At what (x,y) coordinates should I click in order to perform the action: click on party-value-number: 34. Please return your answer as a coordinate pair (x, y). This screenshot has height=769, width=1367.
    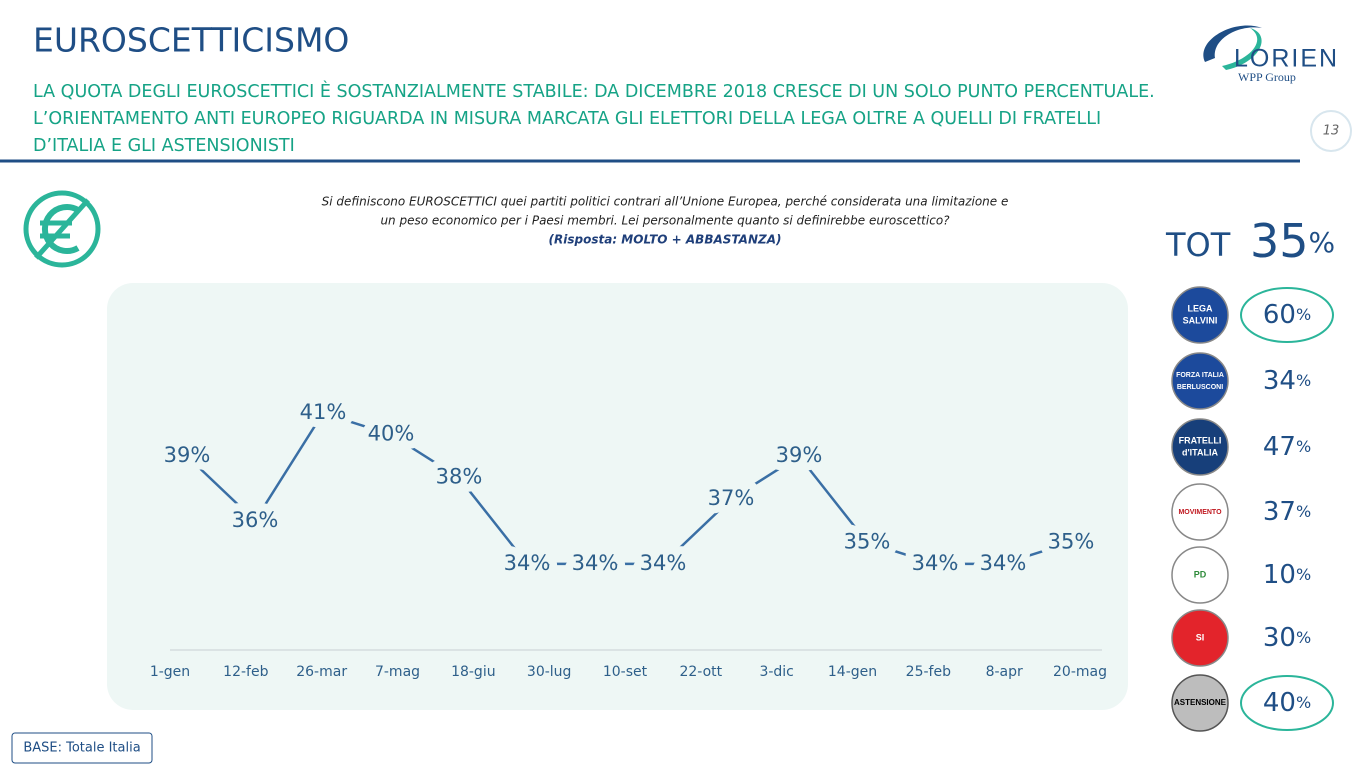
    Looking at the image, I should click on (1279, 381).